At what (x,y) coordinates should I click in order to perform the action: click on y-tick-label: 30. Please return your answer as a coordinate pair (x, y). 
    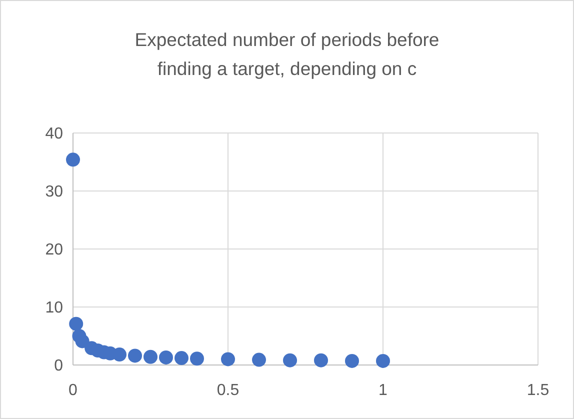
    Looking at the image, I should click on (54, 192).